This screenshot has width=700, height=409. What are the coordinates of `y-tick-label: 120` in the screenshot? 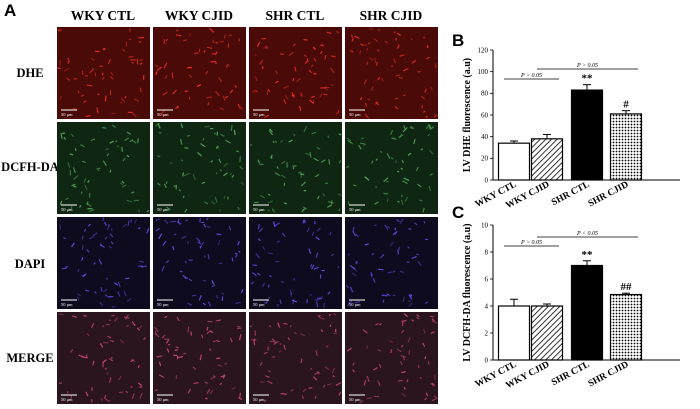 It's located at (483, 50).